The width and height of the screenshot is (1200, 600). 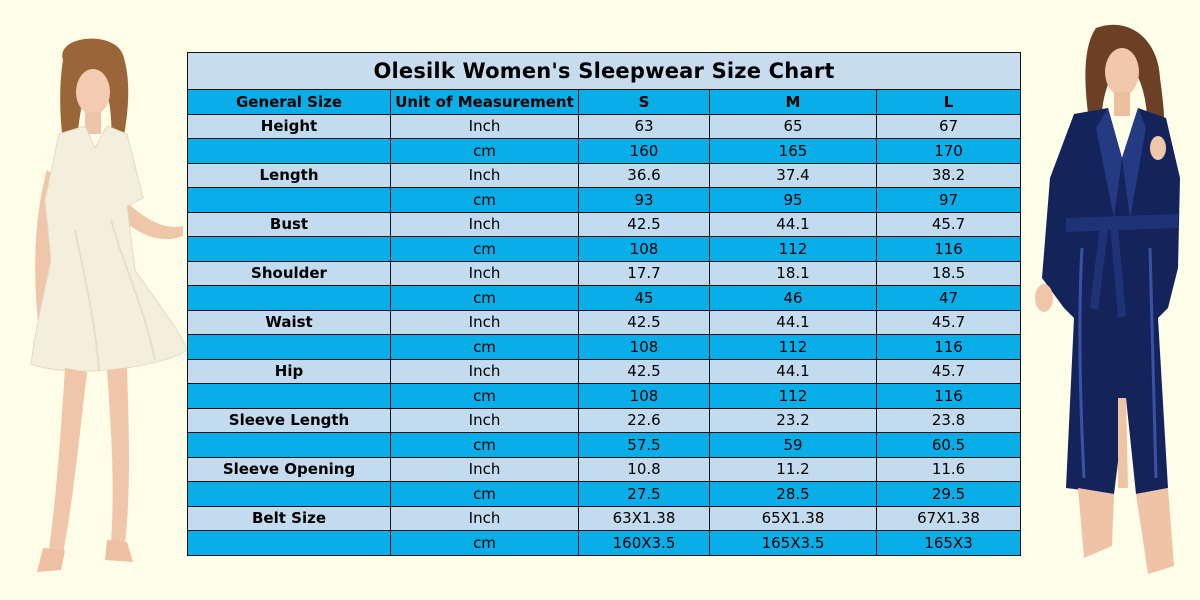 What do you see at coordinates (289, 224) in the screenshot?
I see `measurement-label: Bust` at bounding box center [289, 224].